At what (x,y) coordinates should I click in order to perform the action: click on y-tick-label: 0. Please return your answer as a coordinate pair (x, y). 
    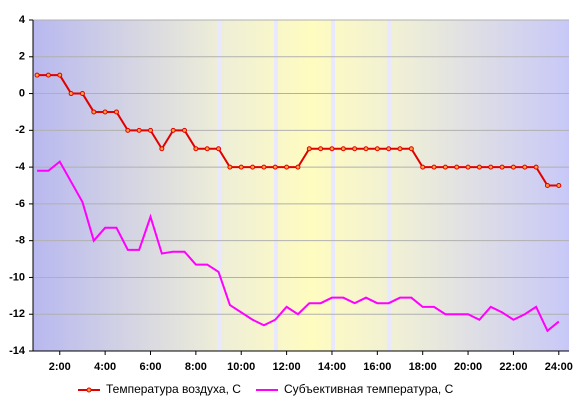
    Looking at the image, I should click on (22, 93).